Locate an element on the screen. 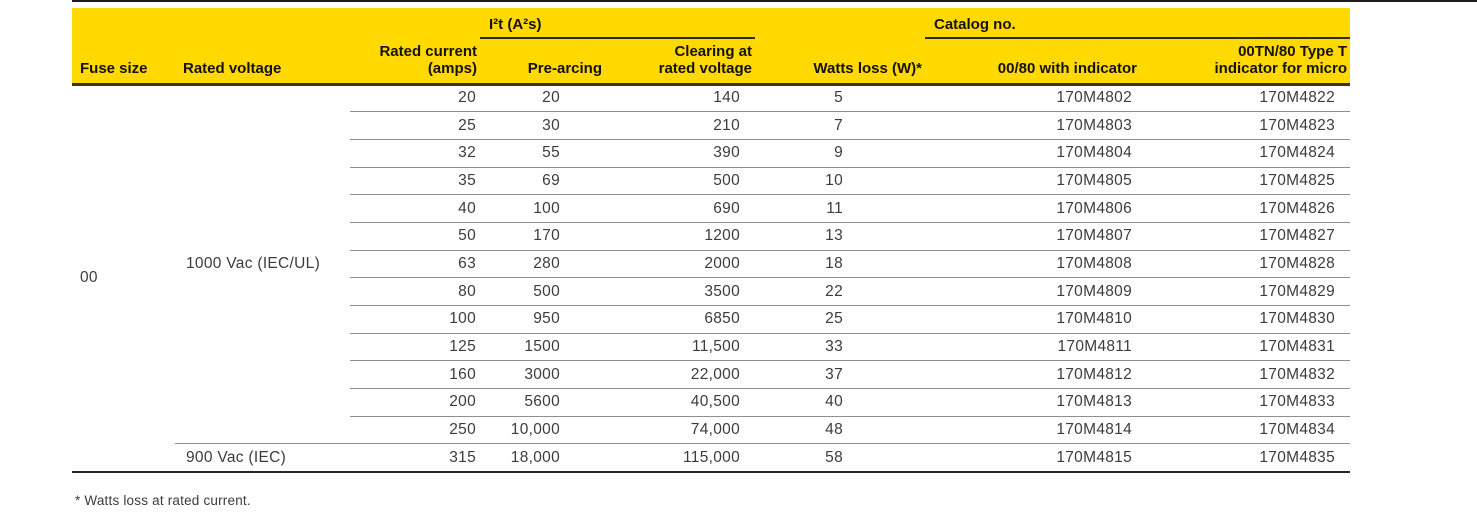 This screenshot has width=1477, height=530. data-cell: 170M4833 is located at coordinates (1245, 402).